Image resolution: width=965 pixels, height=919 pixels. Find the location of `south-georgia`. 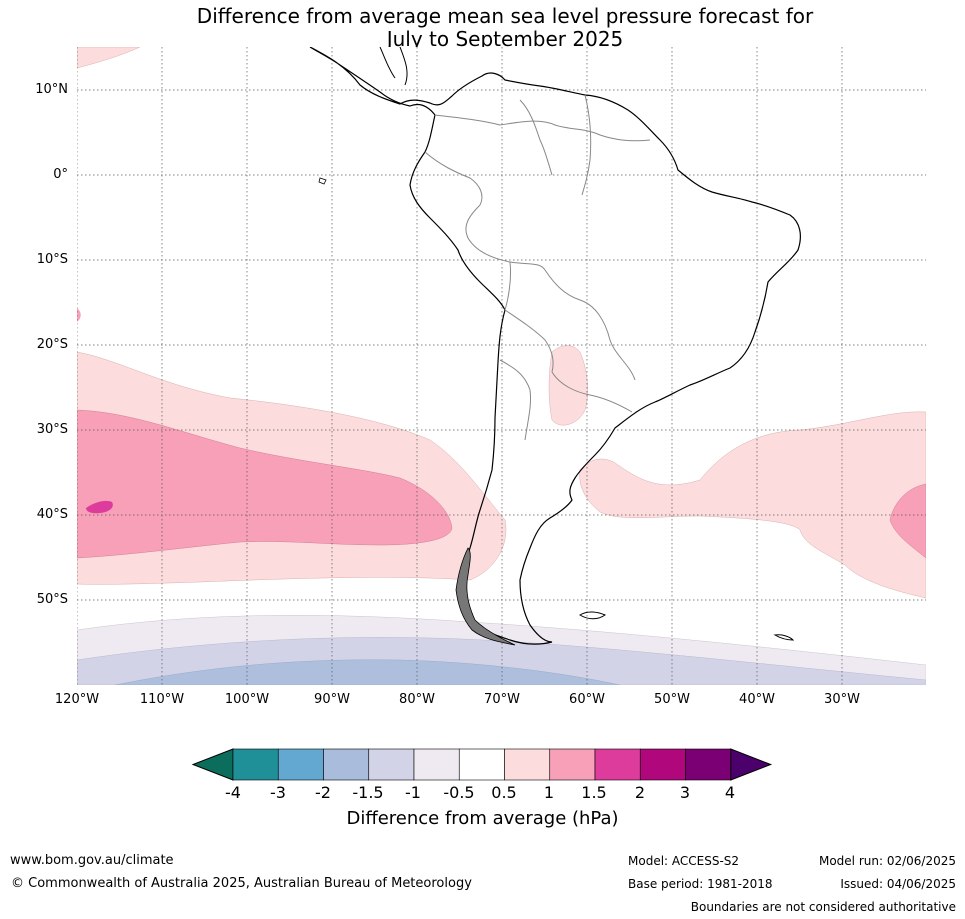

south-georgia is located at coordinates (784, 637).